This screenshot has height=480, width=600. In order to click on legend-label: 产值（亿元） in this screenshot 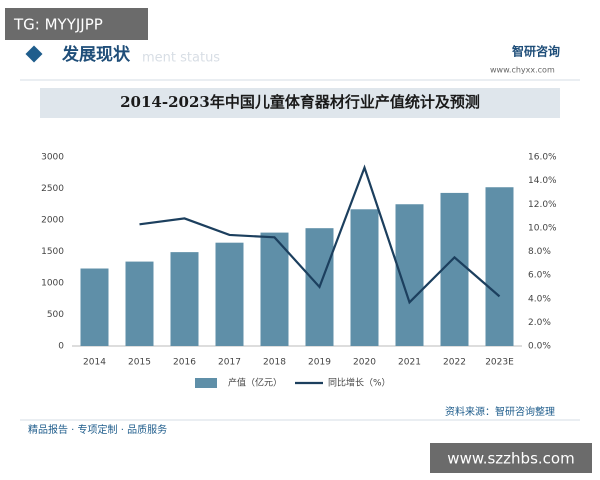, I will do `click(255, 383)`.